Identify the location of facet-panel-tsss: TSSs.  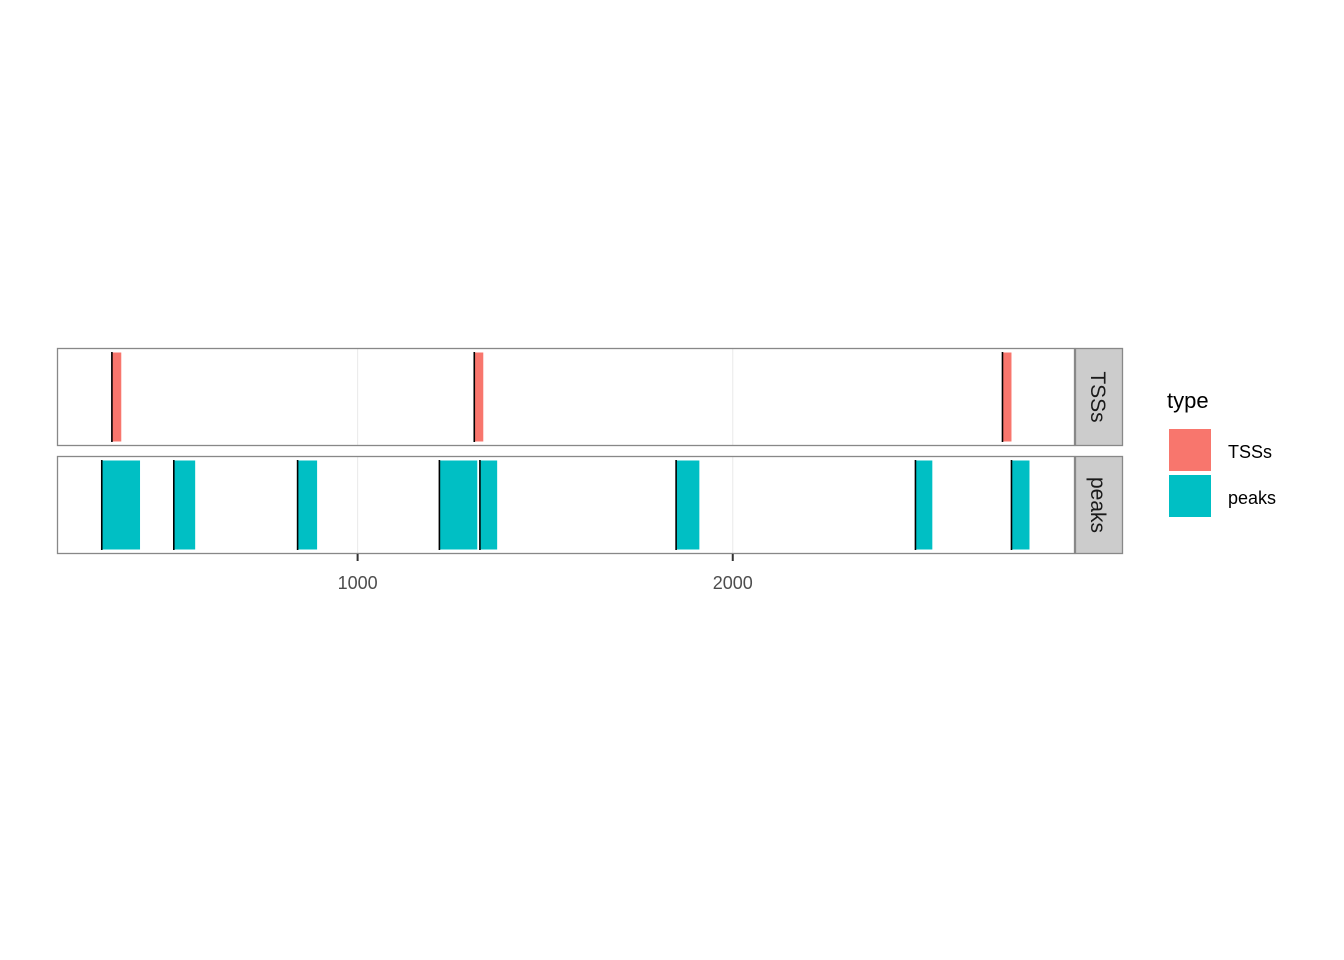
(590, 397).